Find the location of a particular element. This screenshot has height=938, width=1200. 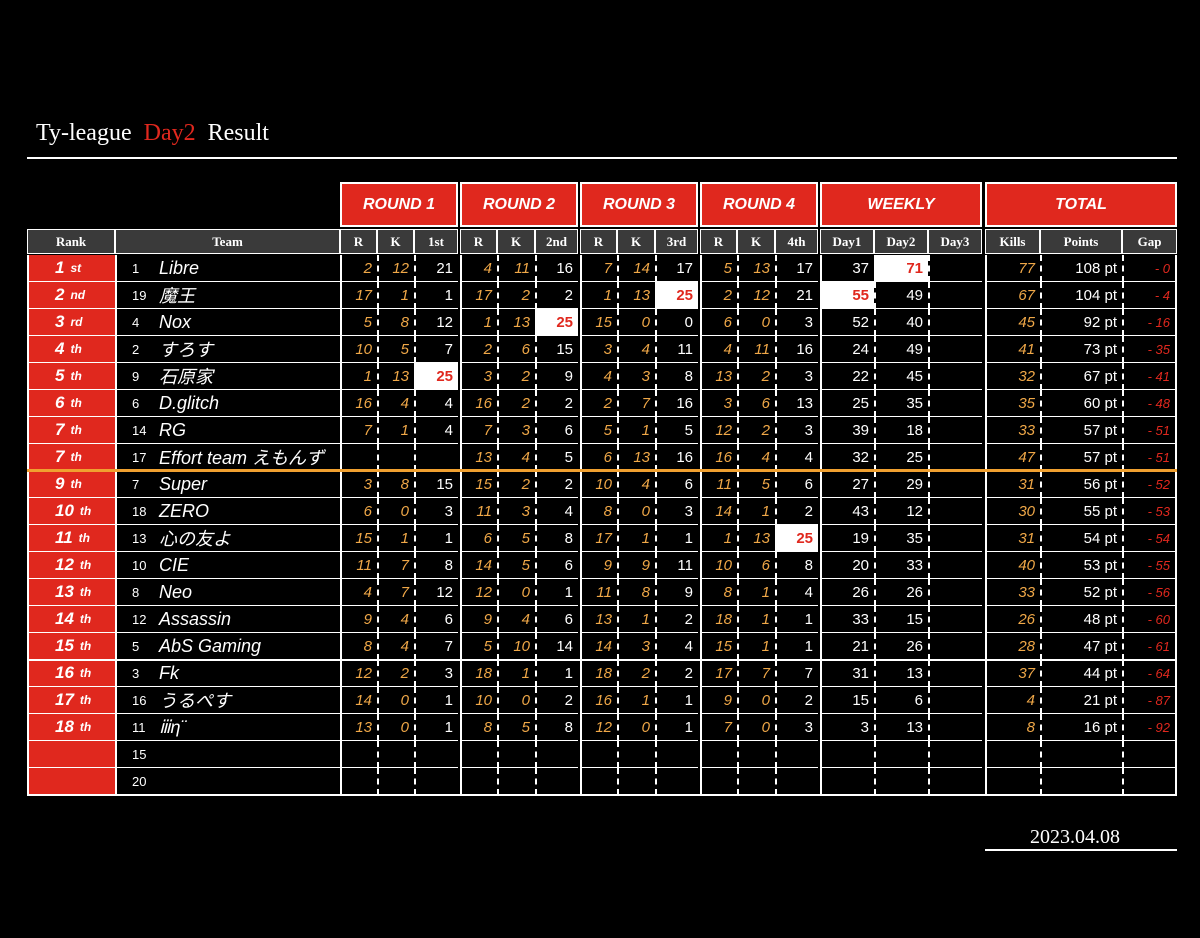

score-cell: 67 pt is located at coordinates (1081, 376).